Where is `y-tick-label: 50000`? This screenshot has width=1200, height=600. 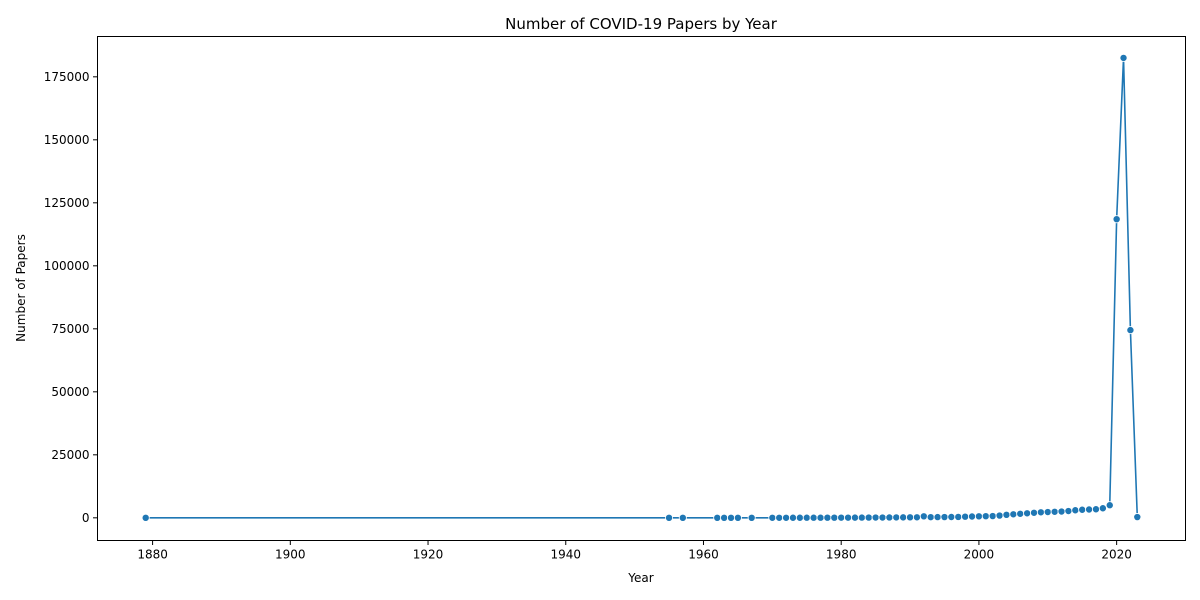 y-tick-label: 50000 is located at coordinates (70, 392).